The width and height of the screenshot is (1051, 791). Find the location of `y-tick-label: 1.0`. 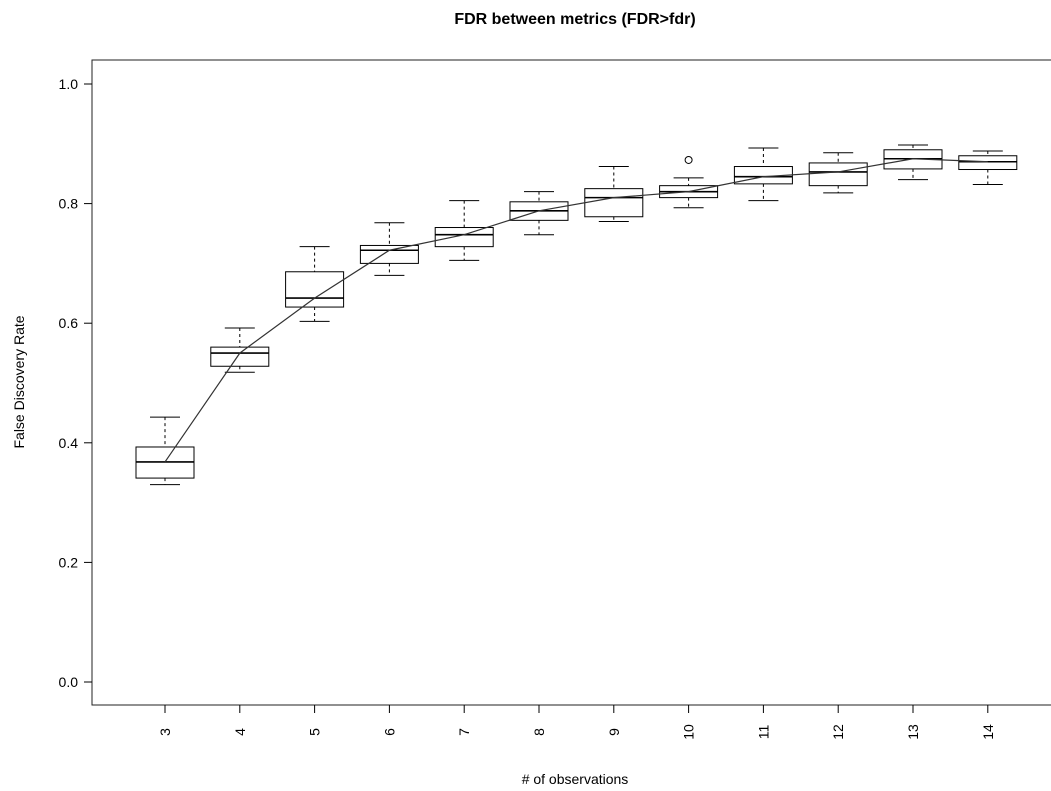

y-tick-label: 1.0 is located at coordinates (69, 84).